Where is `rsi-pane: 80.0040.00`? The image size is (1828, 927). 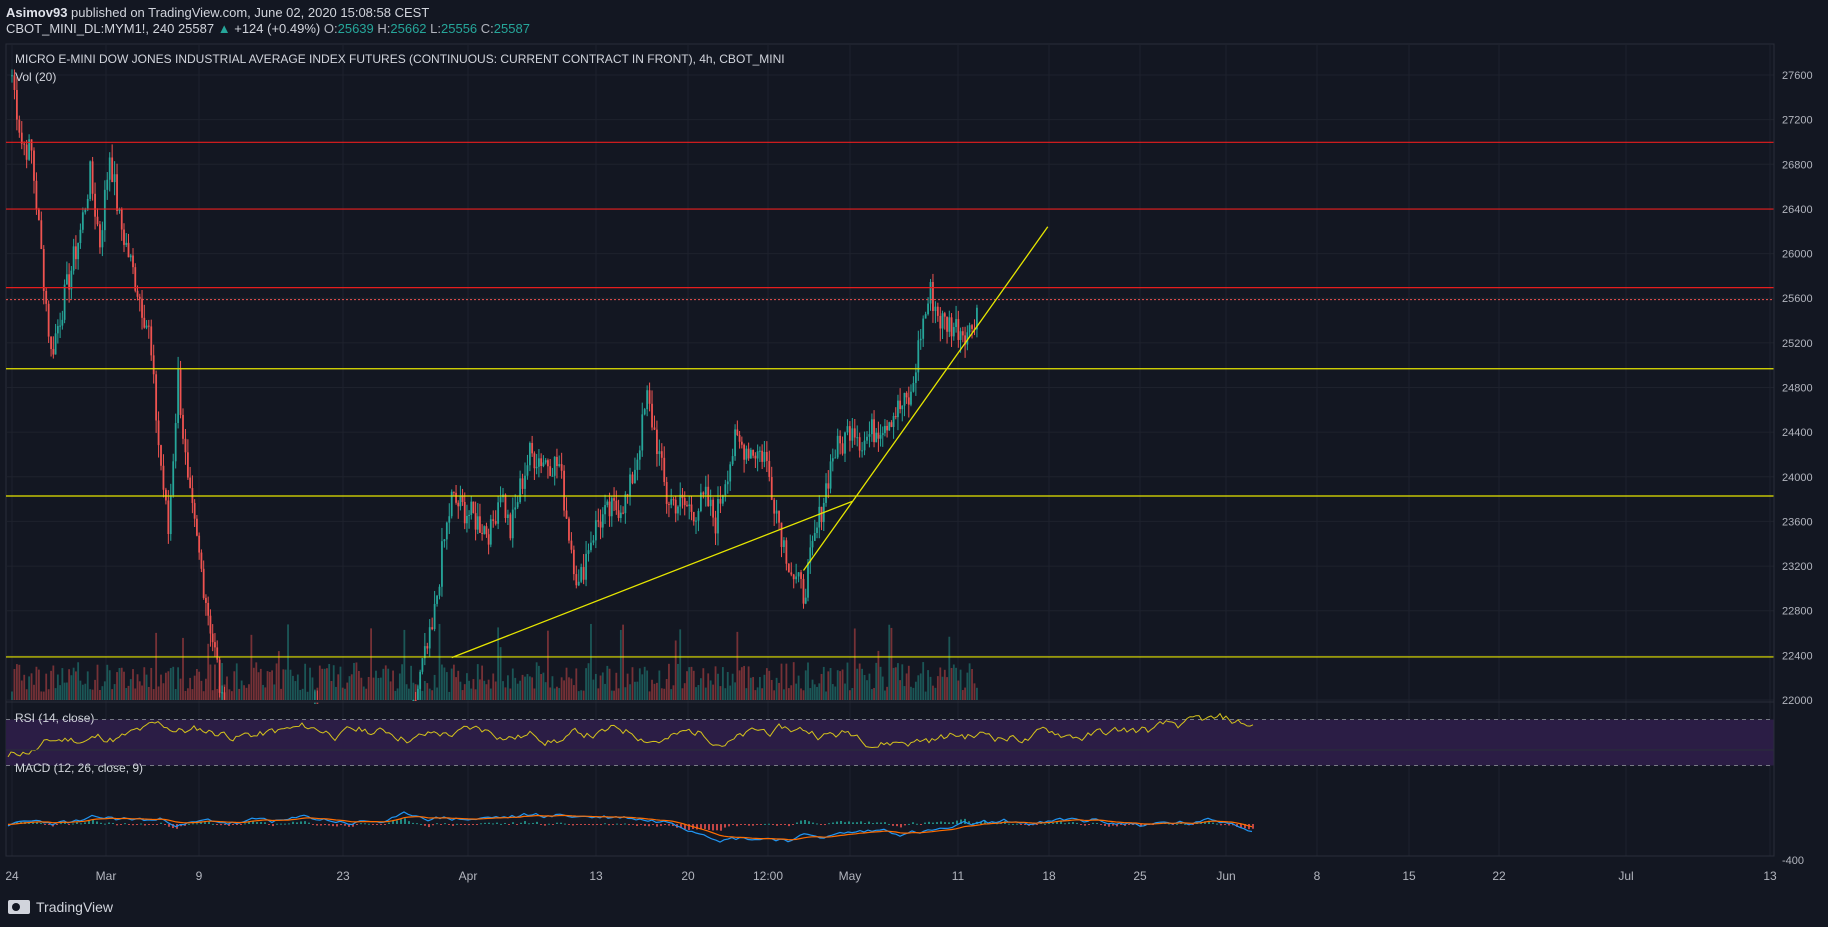 rsi-pane: 80.0040.00 is located at coordinates (908, 733).